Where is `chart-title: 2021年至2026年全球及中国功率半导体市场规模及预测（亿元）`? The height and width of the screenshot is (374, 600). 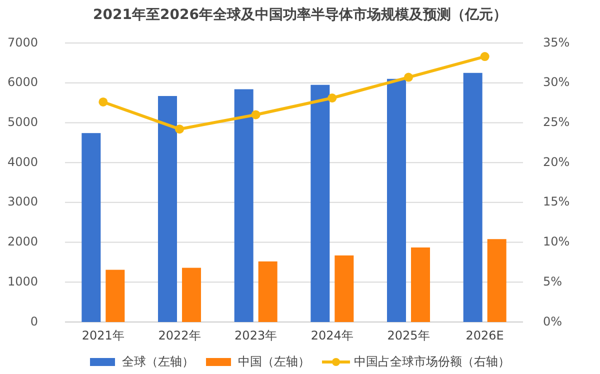 chart-title: 2021年至2026年全球及中国功率半导体市场规模及预测（亿元） is located at coordinates (300, 14).